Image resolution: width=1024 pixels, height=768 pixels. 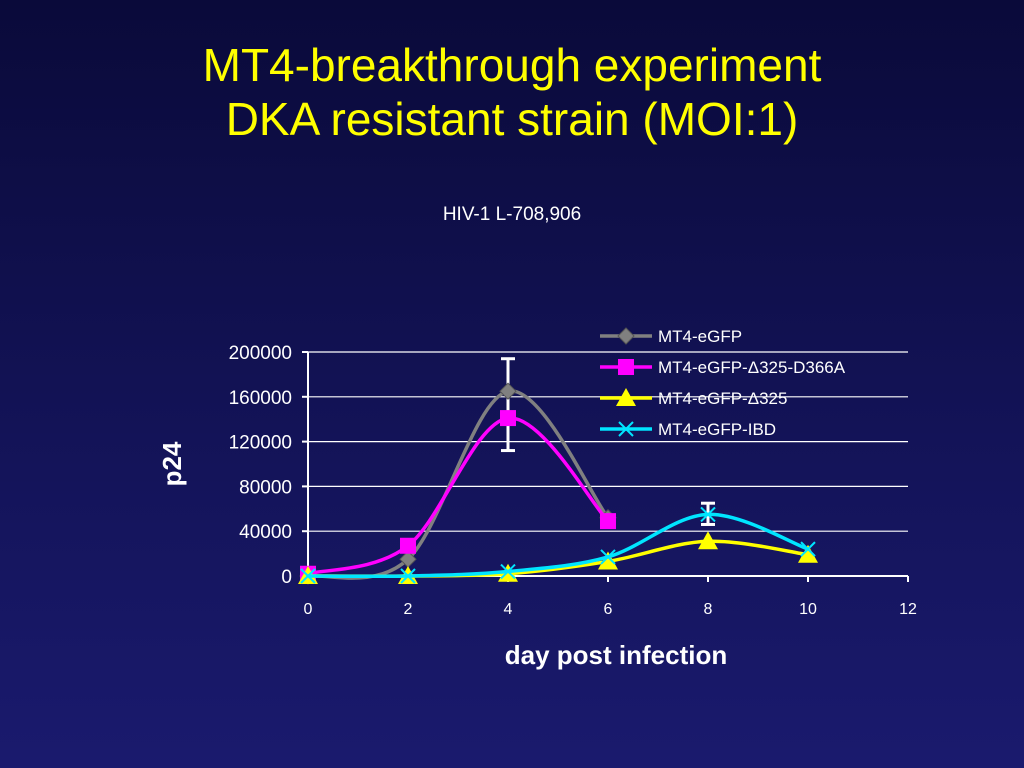 I want to click on x-tick-label: 6, so click(x=608, y=609).